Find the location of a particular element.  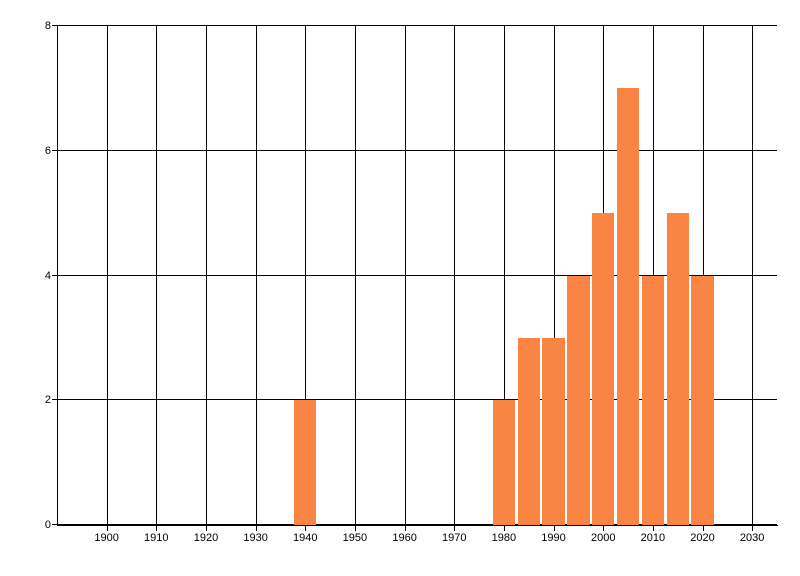

vertical-gridline-1980 is located at coordinates (504, 275).